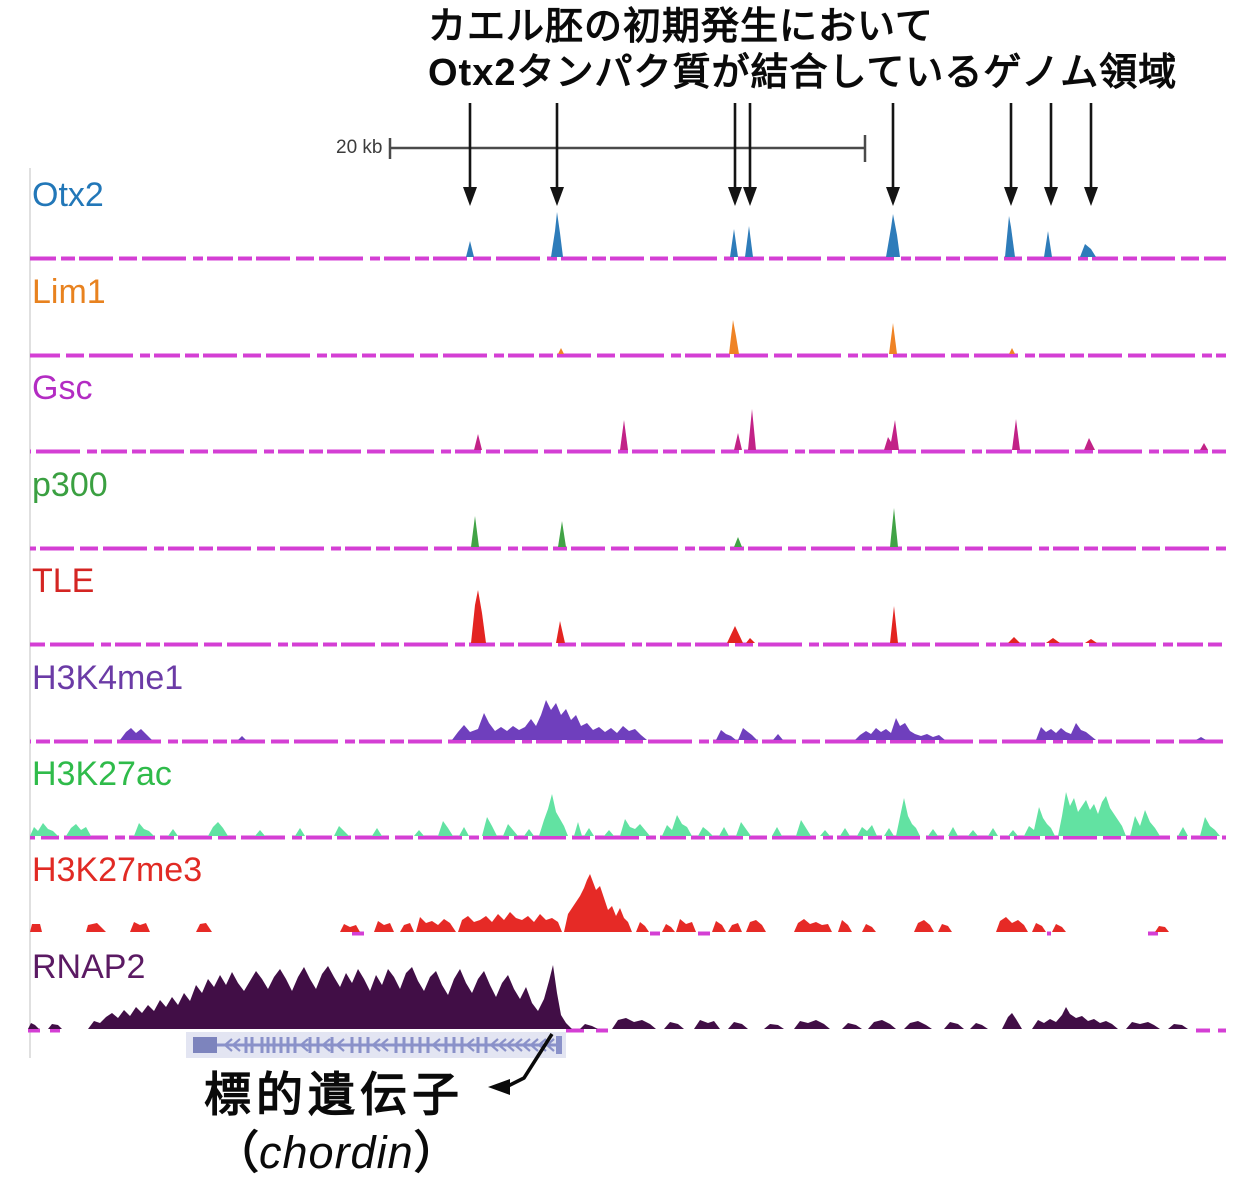  What do you see at coordinates (117, 870) in the screenshot?
I see `track-label-h3k27me3: H3K27me3` at bounding box center [117, 870].